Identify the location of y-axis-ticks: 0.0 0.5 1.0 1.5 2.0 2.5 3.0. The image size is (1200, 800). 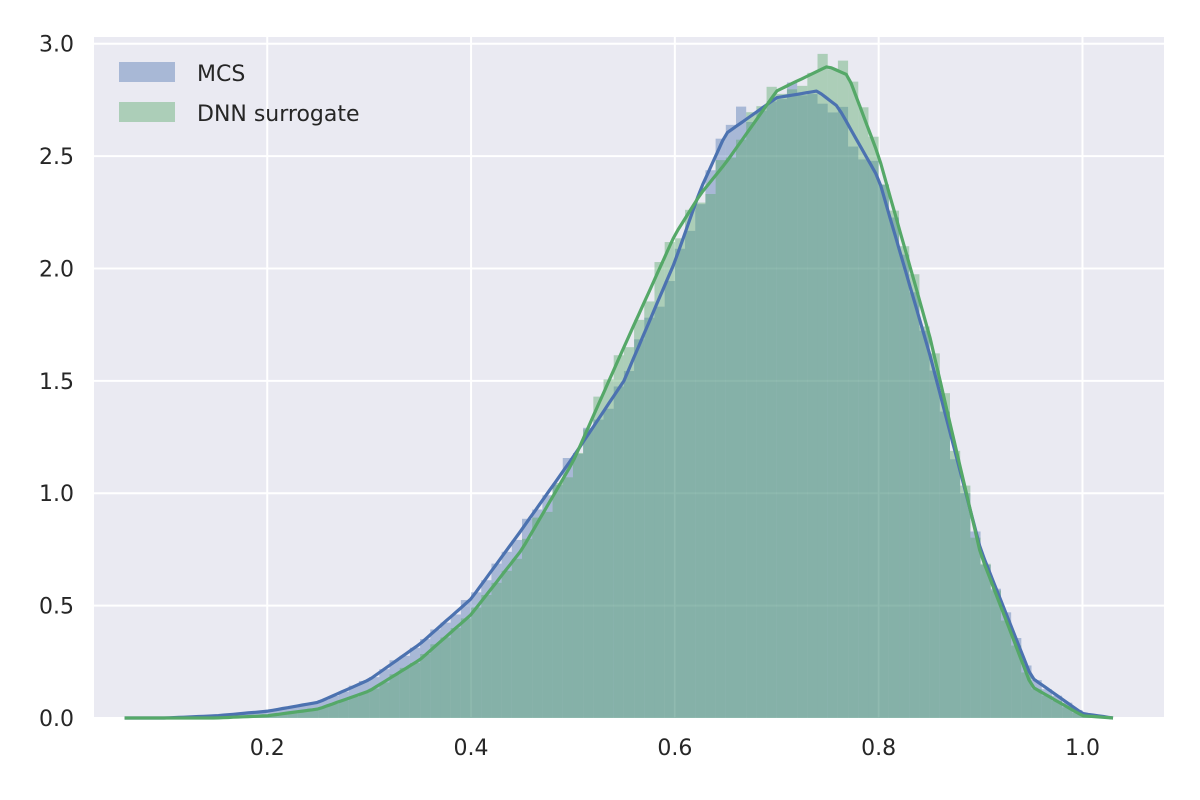
(56, 382).